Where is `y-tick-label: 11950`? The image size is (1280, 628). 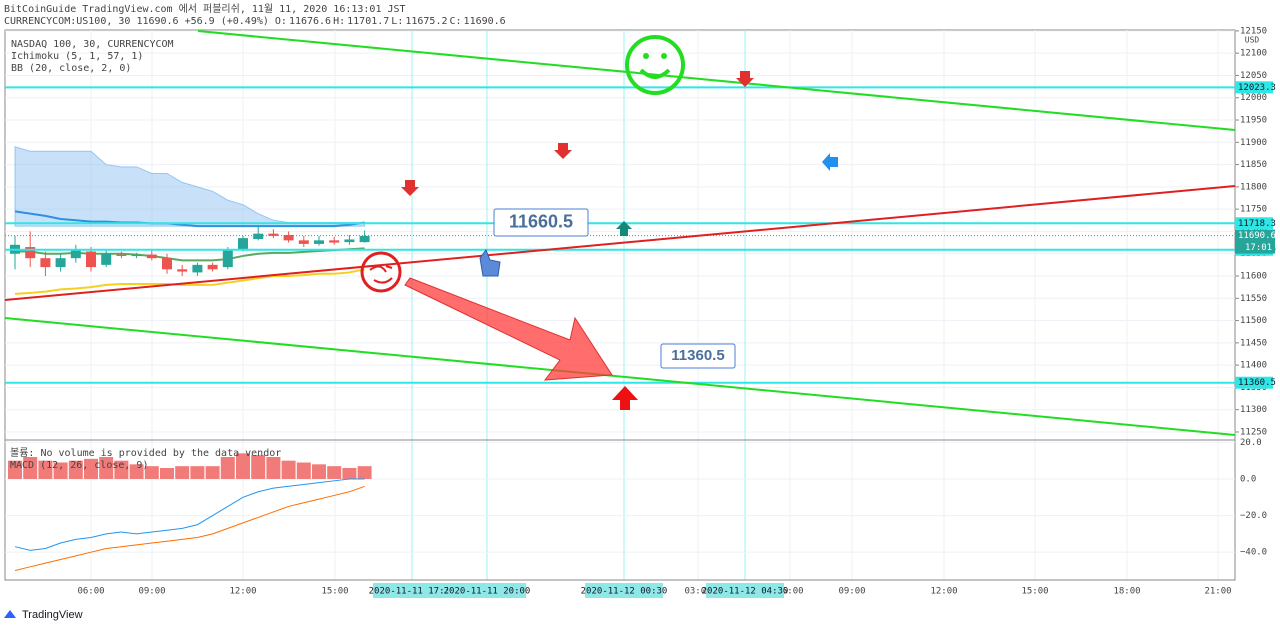 y-tick-label: 11950 is located at coordinates (1253, 121).